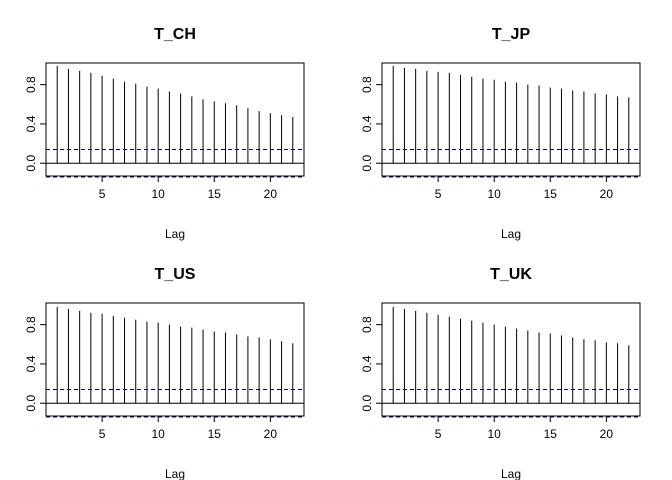  What do you see at coordinates (175, 274) in the screenshot?
I see `panel-title: T_US` at bounding box center [175, 274].